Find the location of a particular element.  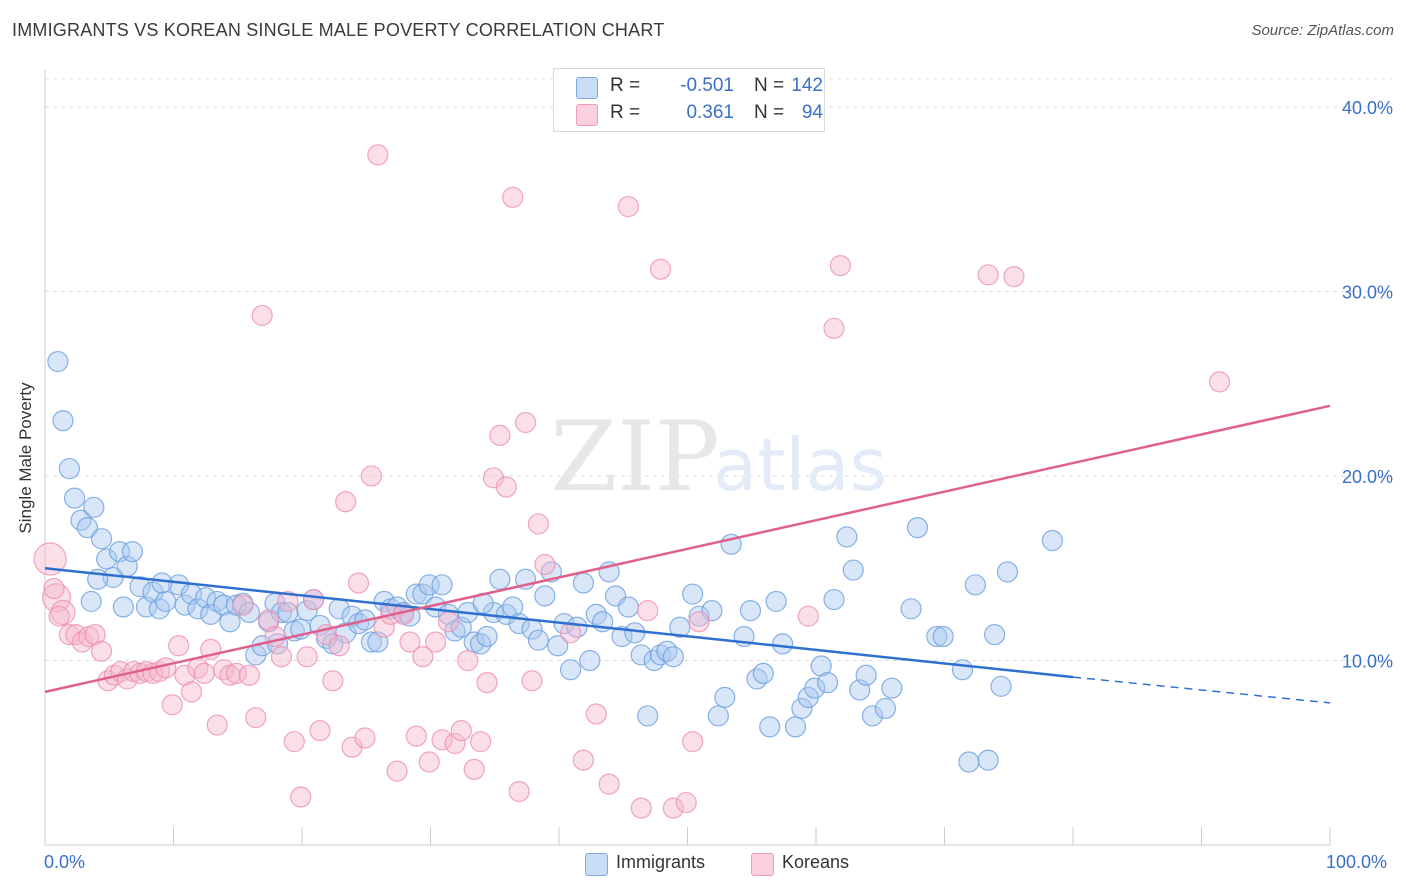

legend-swatch-immigrants is located at coordinates (587, 88).